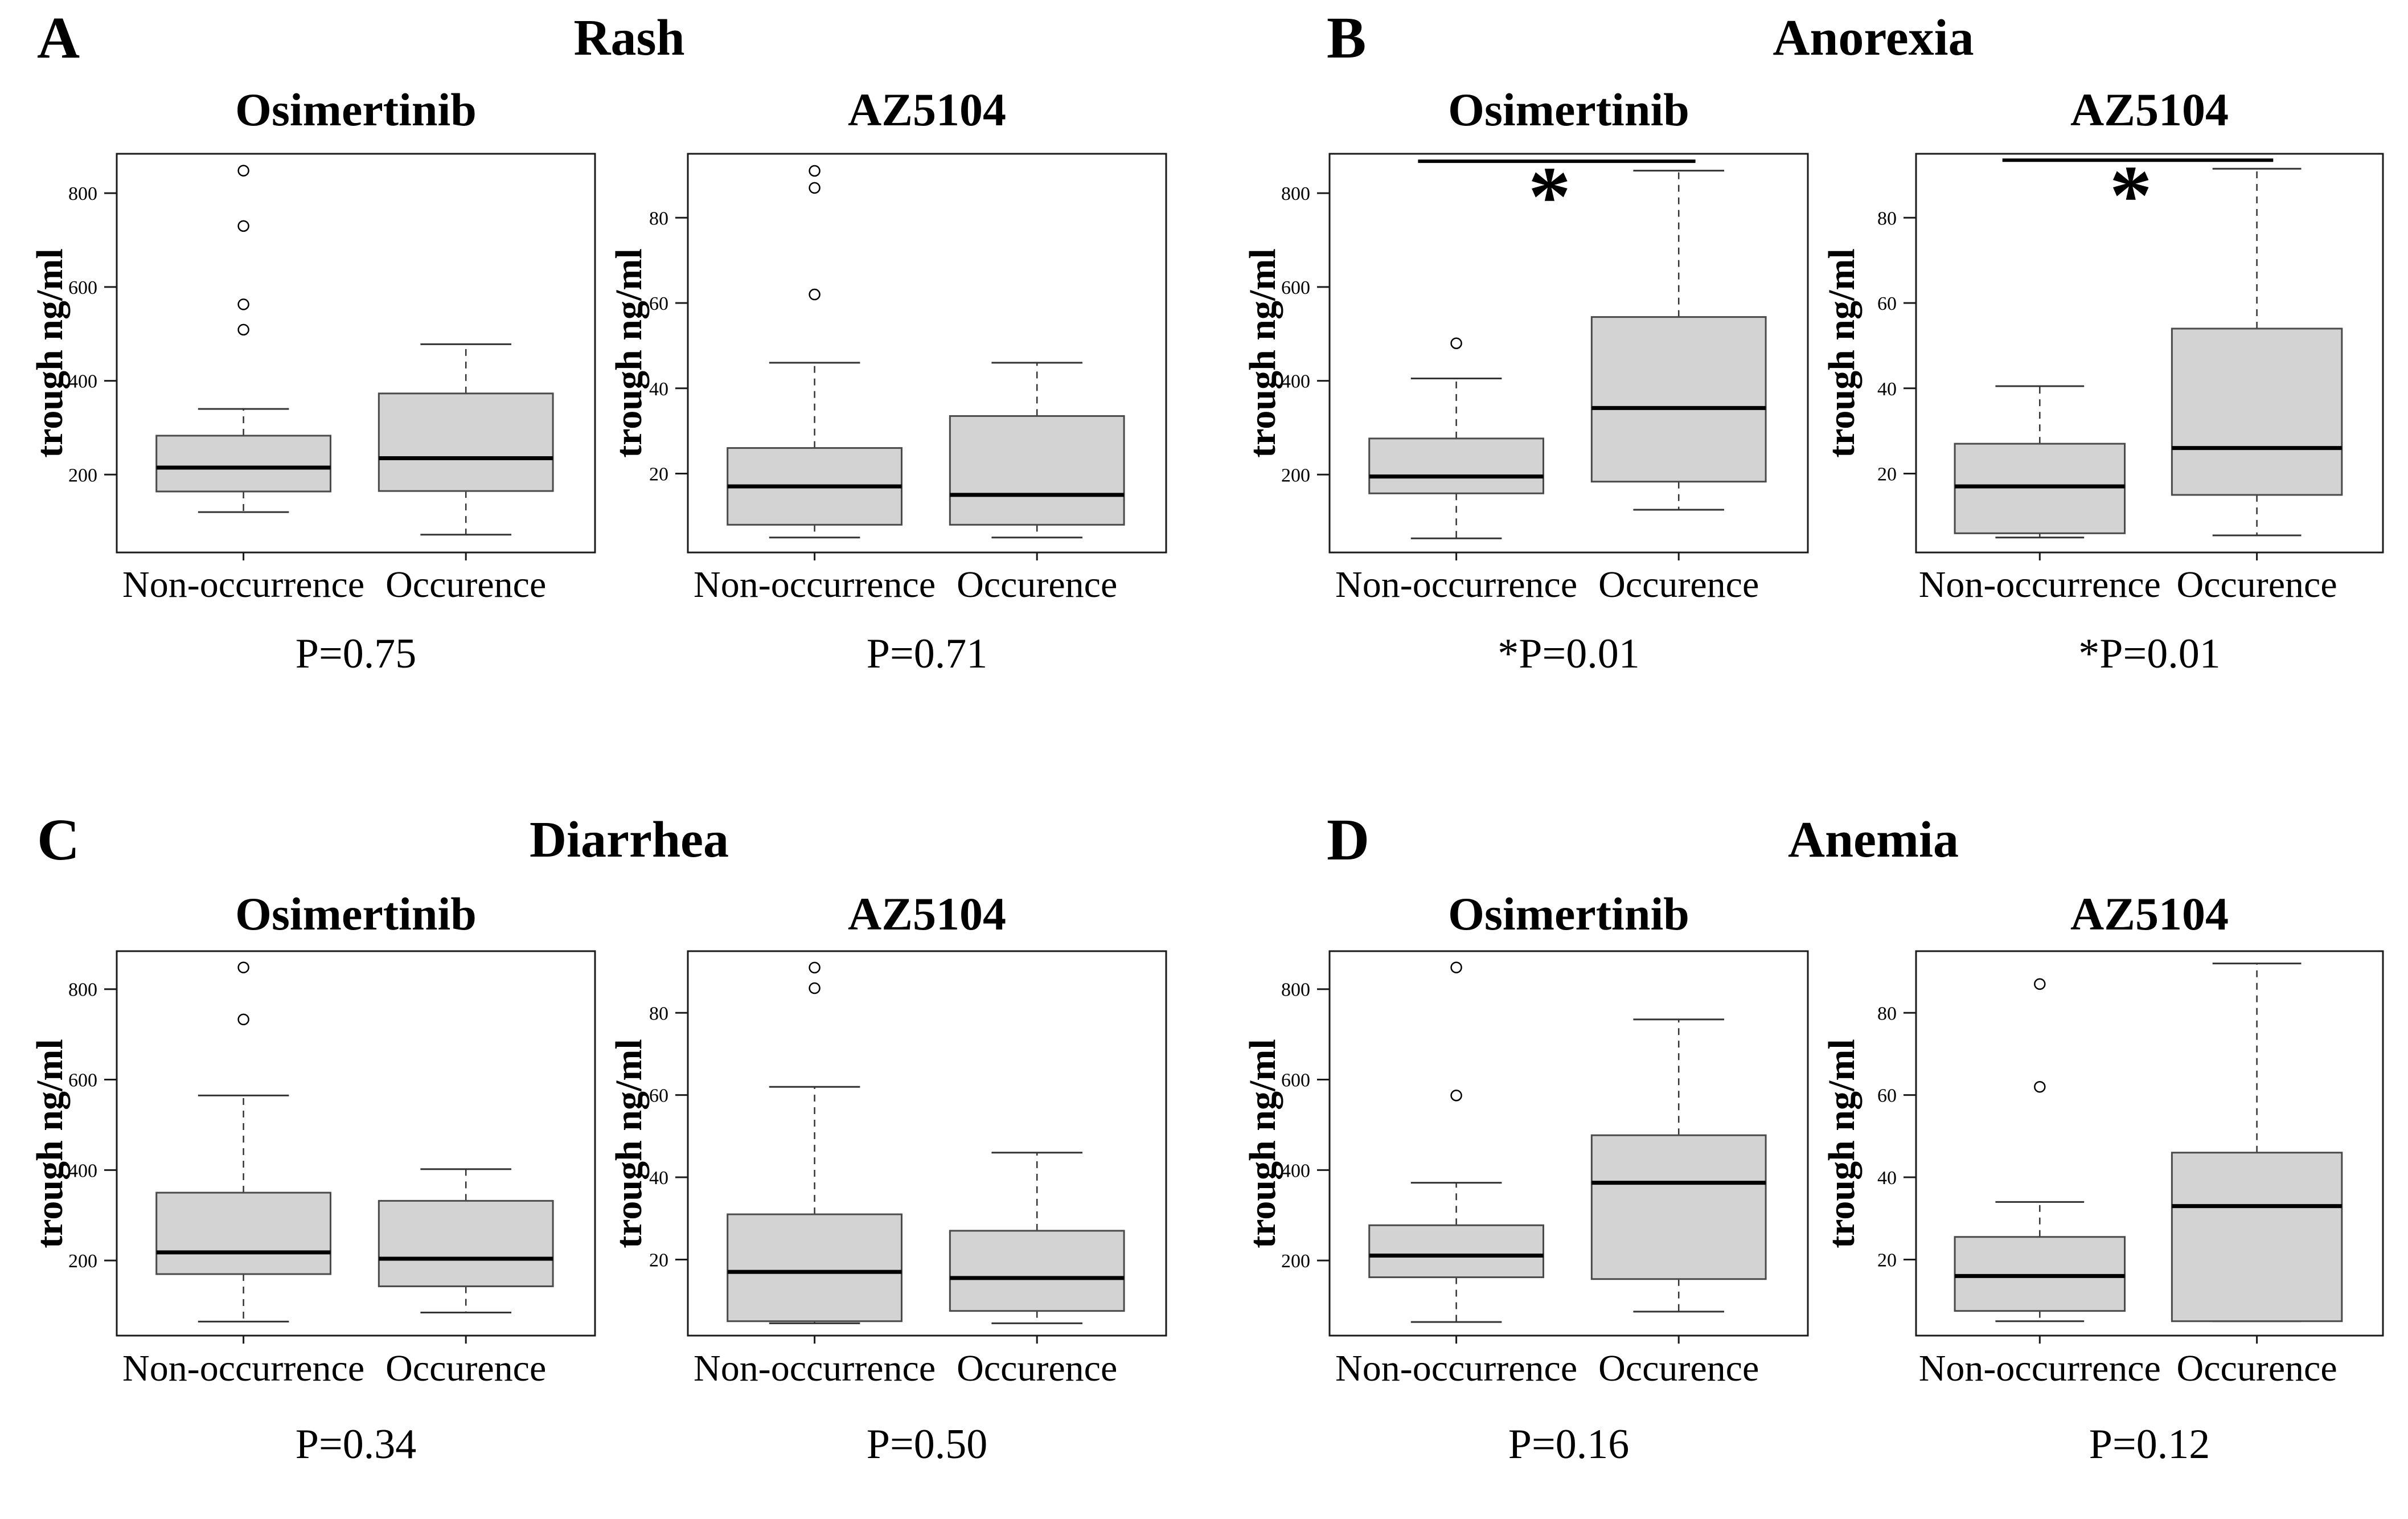 This screenshot has height=1519, width=2408. What do you see at coordinates (1873, 38) in the screenshot?
I see `panel-title: Anorexia` at bounding box center [1873, 38].